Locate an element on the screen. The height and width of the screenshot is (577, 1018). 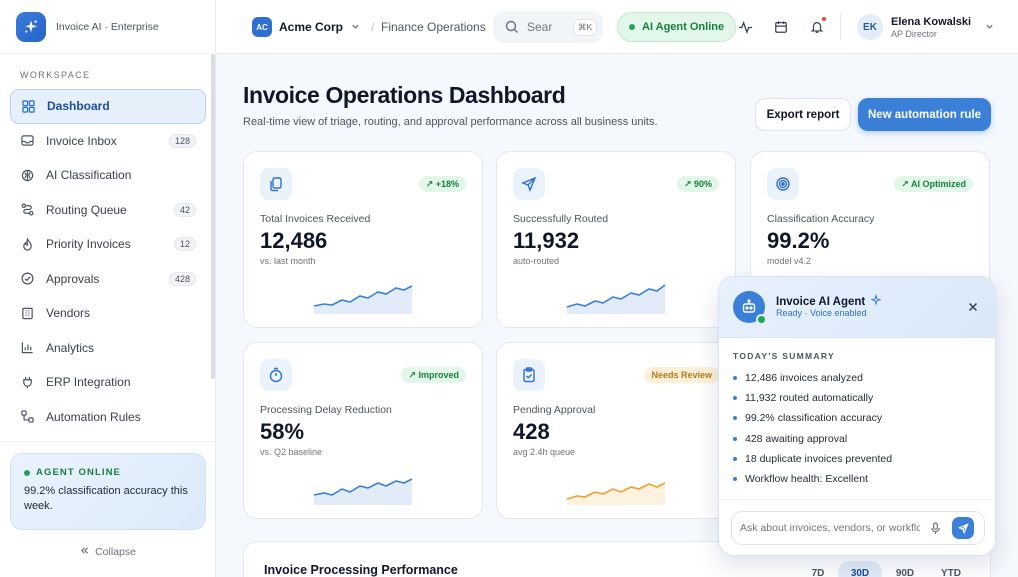
agent-status: Ready · Voice enabled is located at coordinates (821, 313).